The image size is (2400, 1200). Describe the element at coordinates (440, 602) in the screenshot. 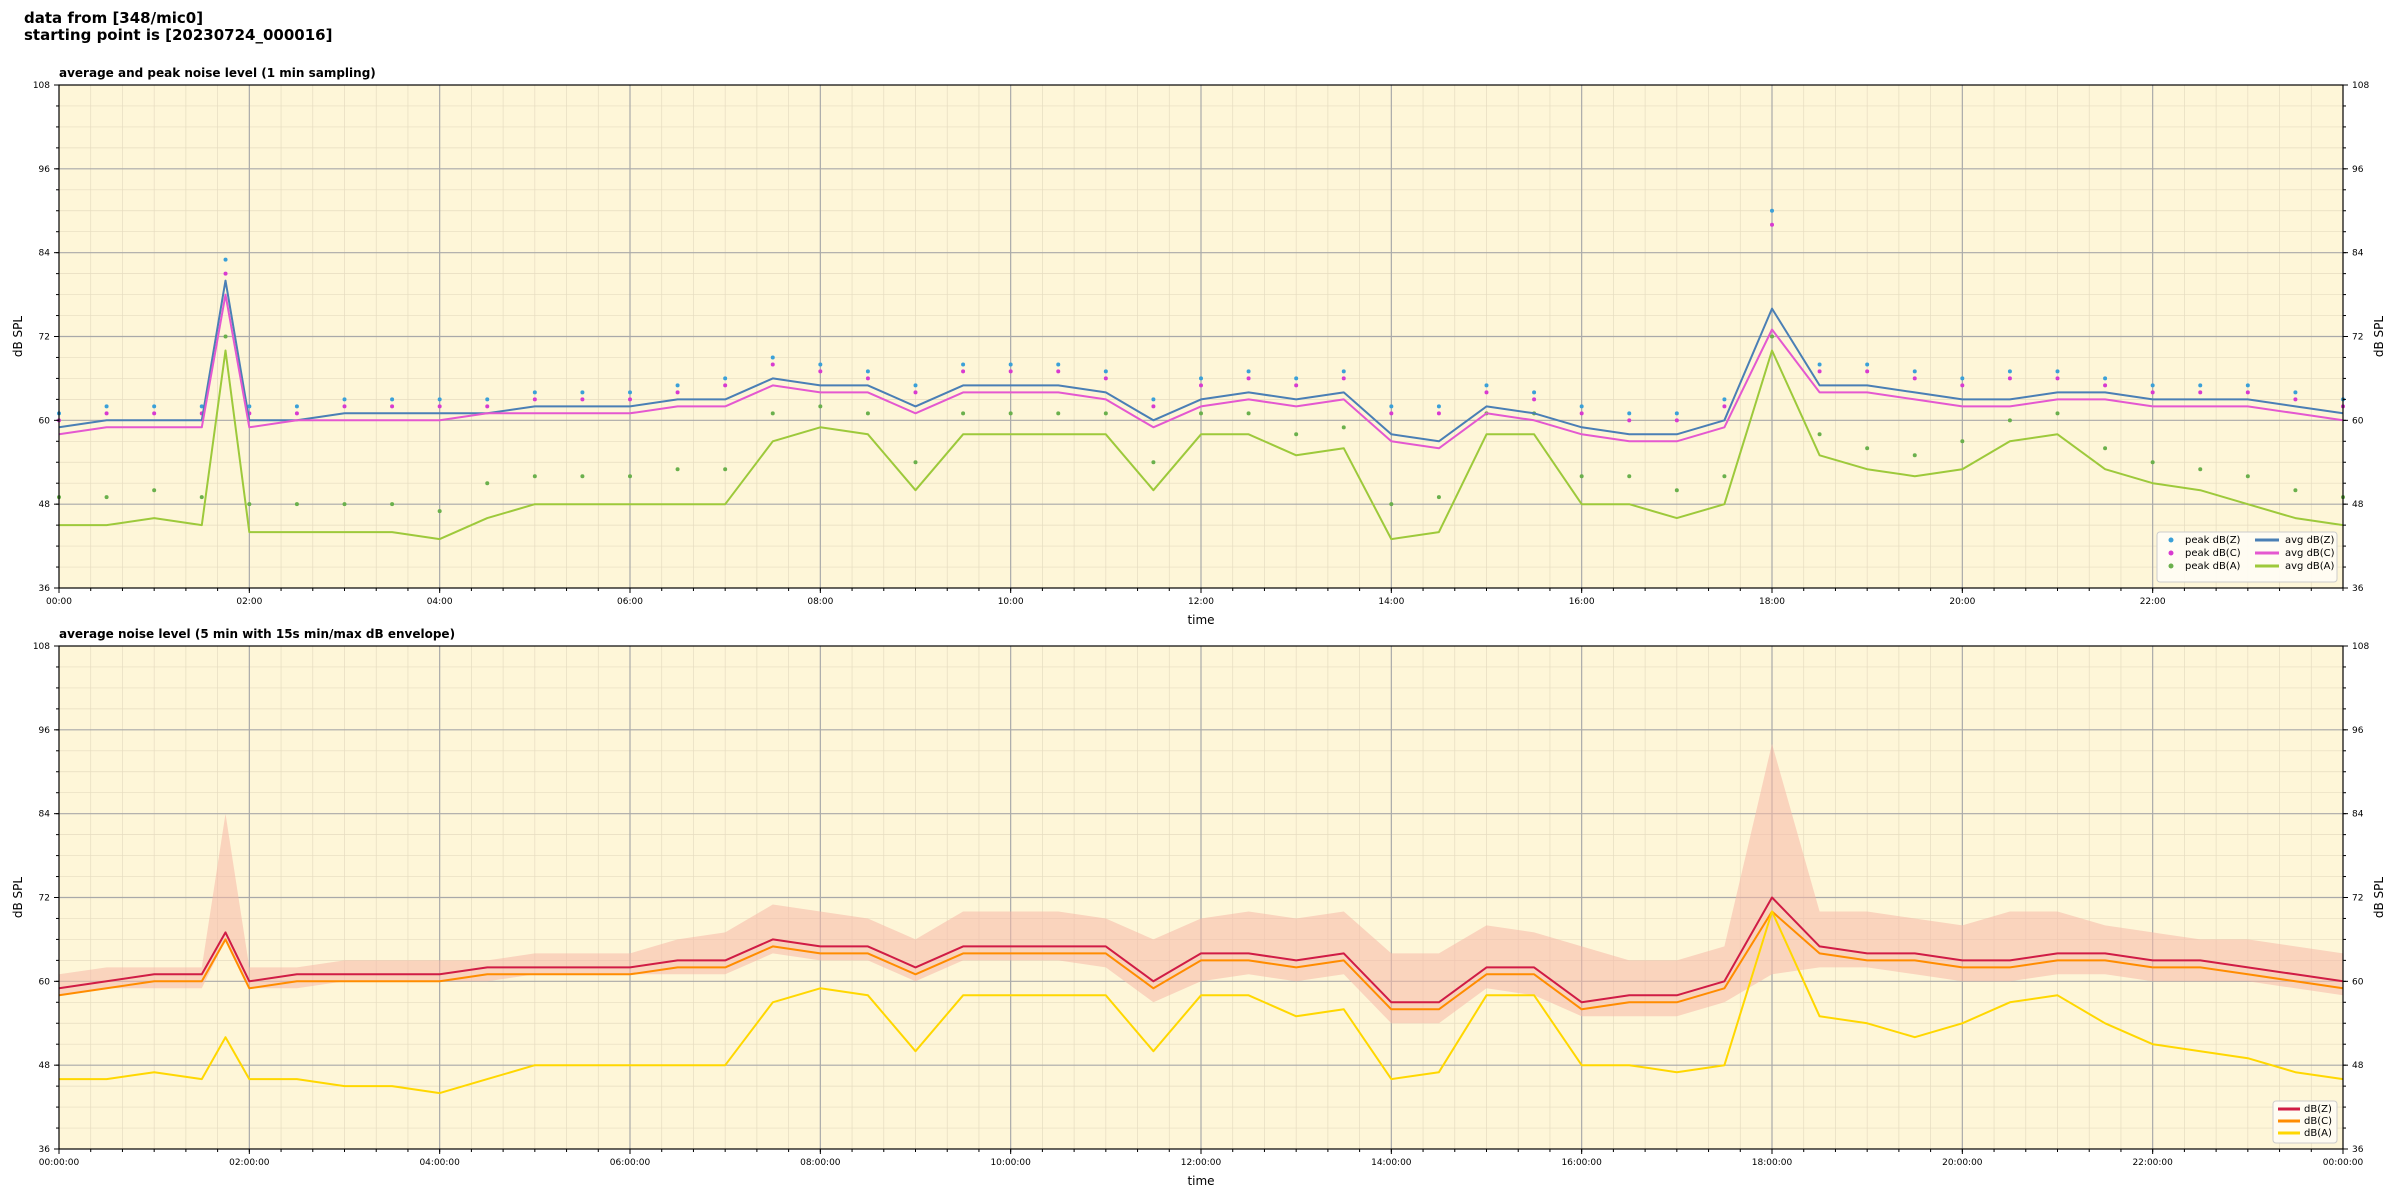

I see `x-tick-label: 04:00` at that location.